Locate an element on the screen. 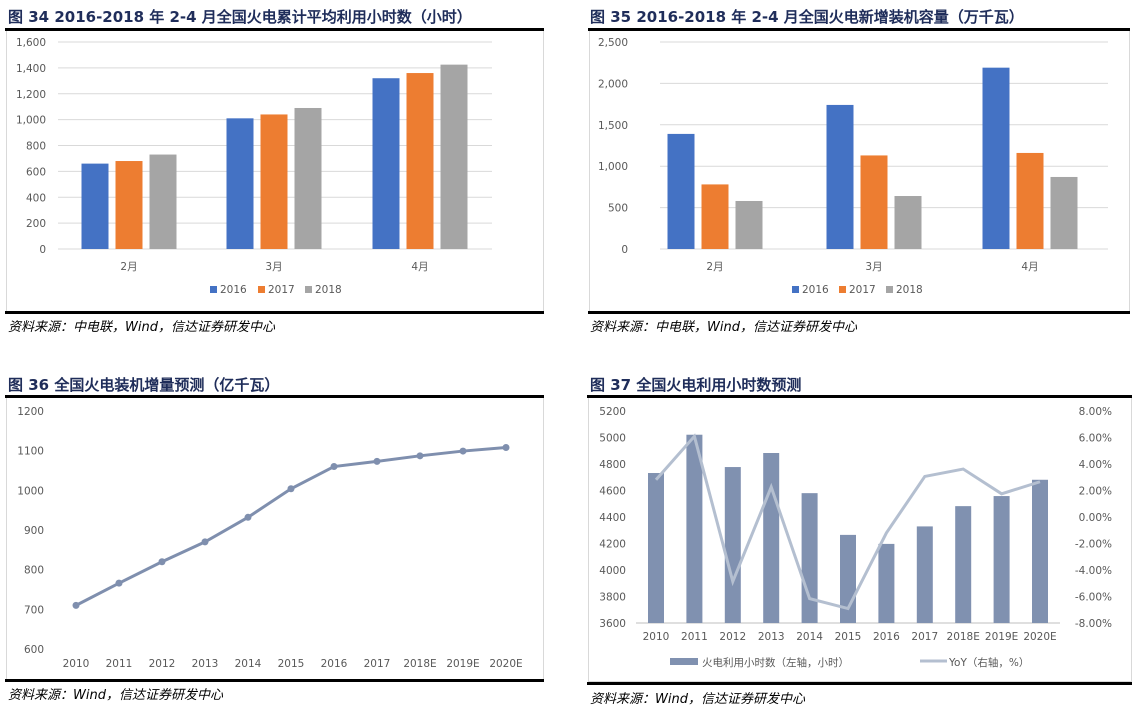 The image size is (1136, 710). y-tick-label: 2,000 is located at coordinates (613, 84).